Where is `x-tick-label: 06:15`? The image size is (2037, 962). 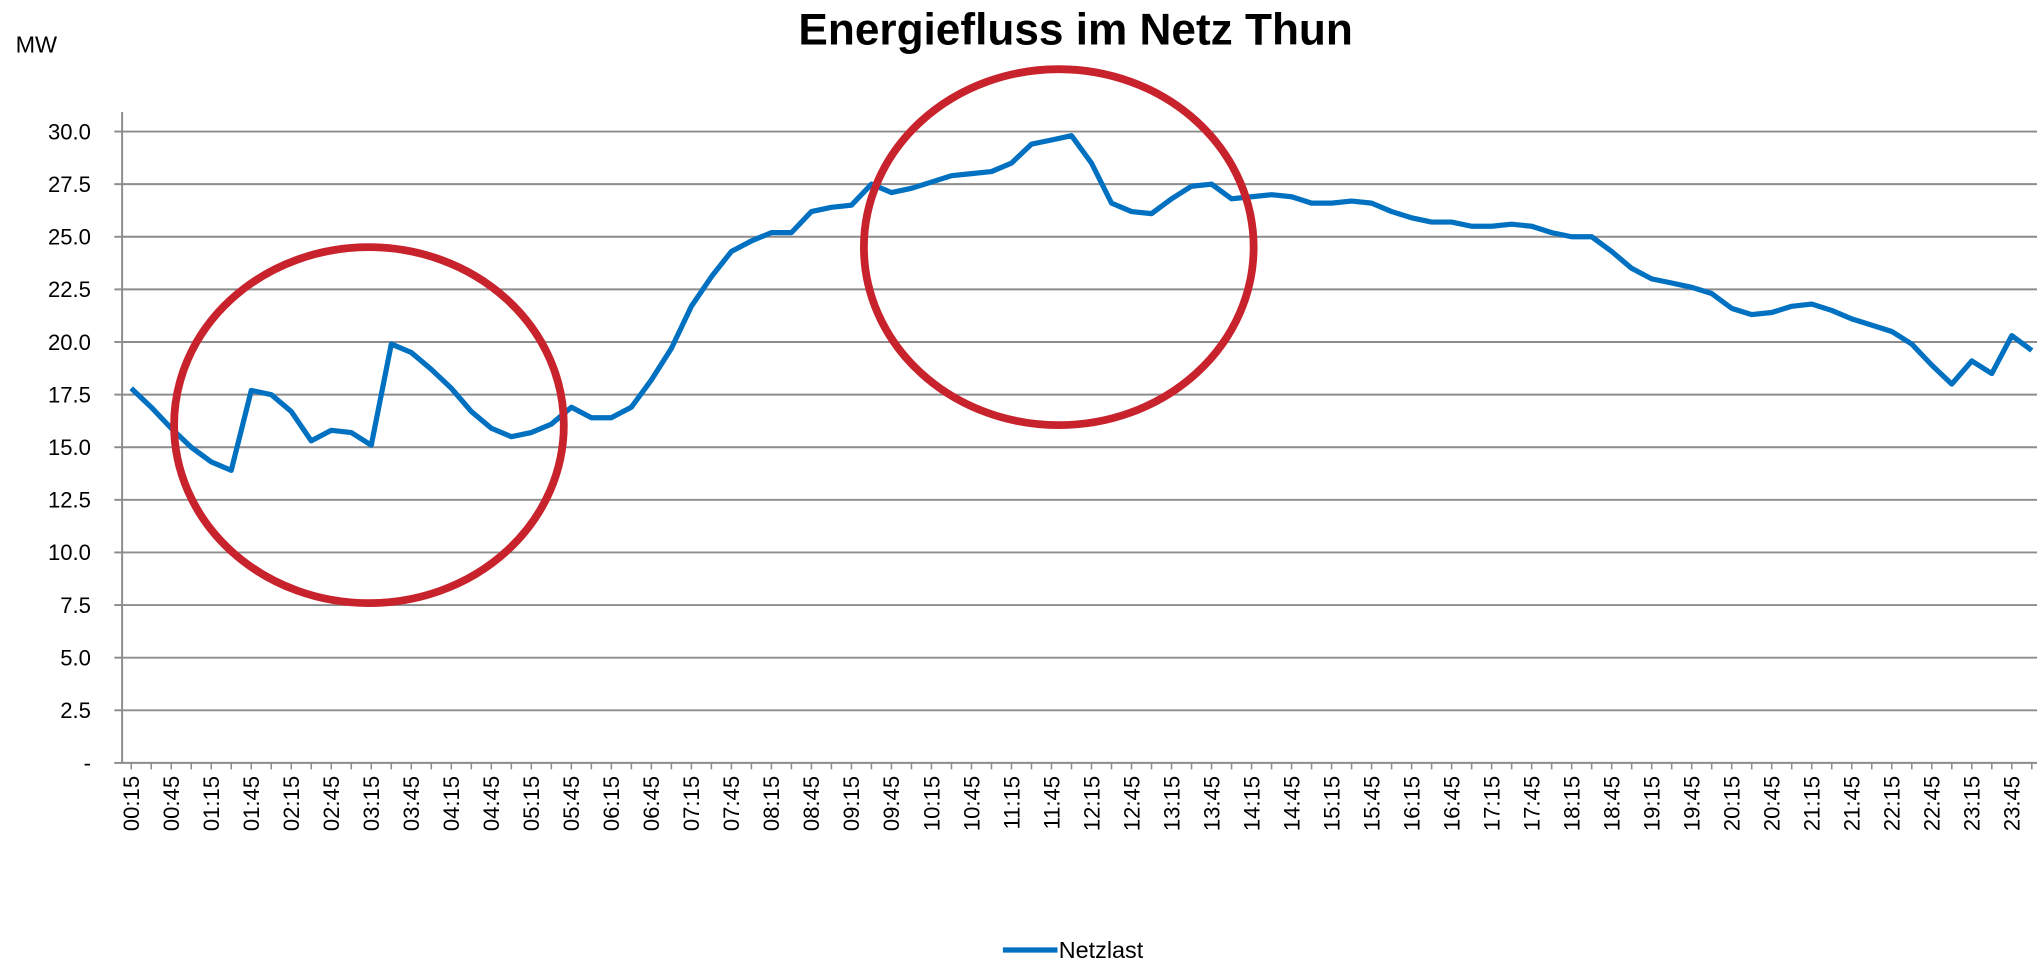 x-tick-label: 06:15 is located at coordinates (611, 803).